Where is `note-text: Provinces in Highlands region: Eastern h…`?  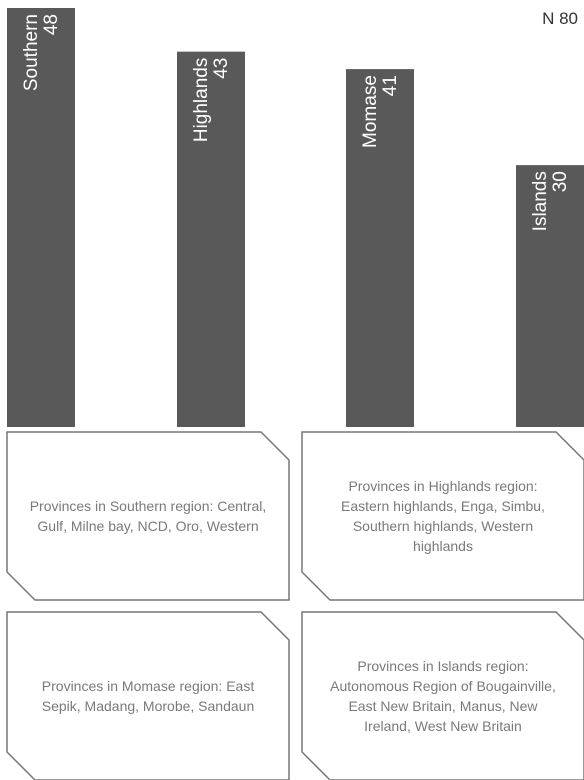
note-text: Provinces in Highlands region: Eastern h… is located at coordinates (443, 516).